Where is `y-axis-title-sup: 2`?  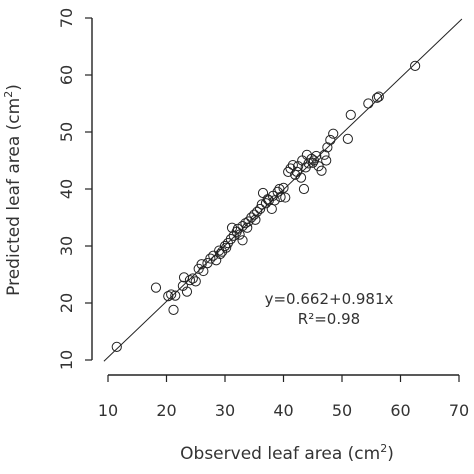
y-axis-title-sup: 2 is located at coordinates (8, 94).